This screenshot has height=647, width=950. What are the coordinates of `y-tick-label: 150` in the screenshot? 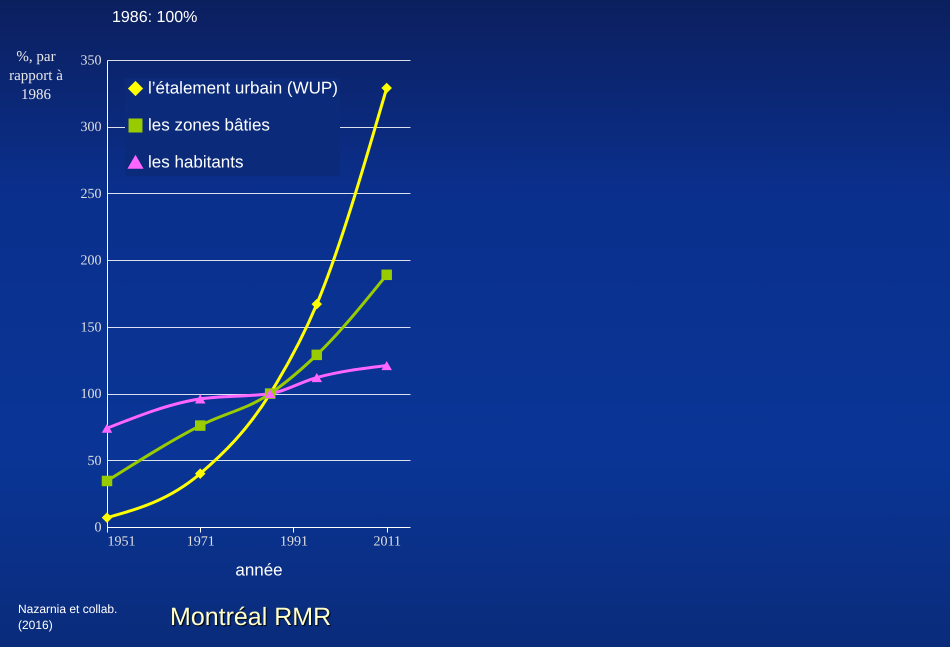 It's located at (91, 328).